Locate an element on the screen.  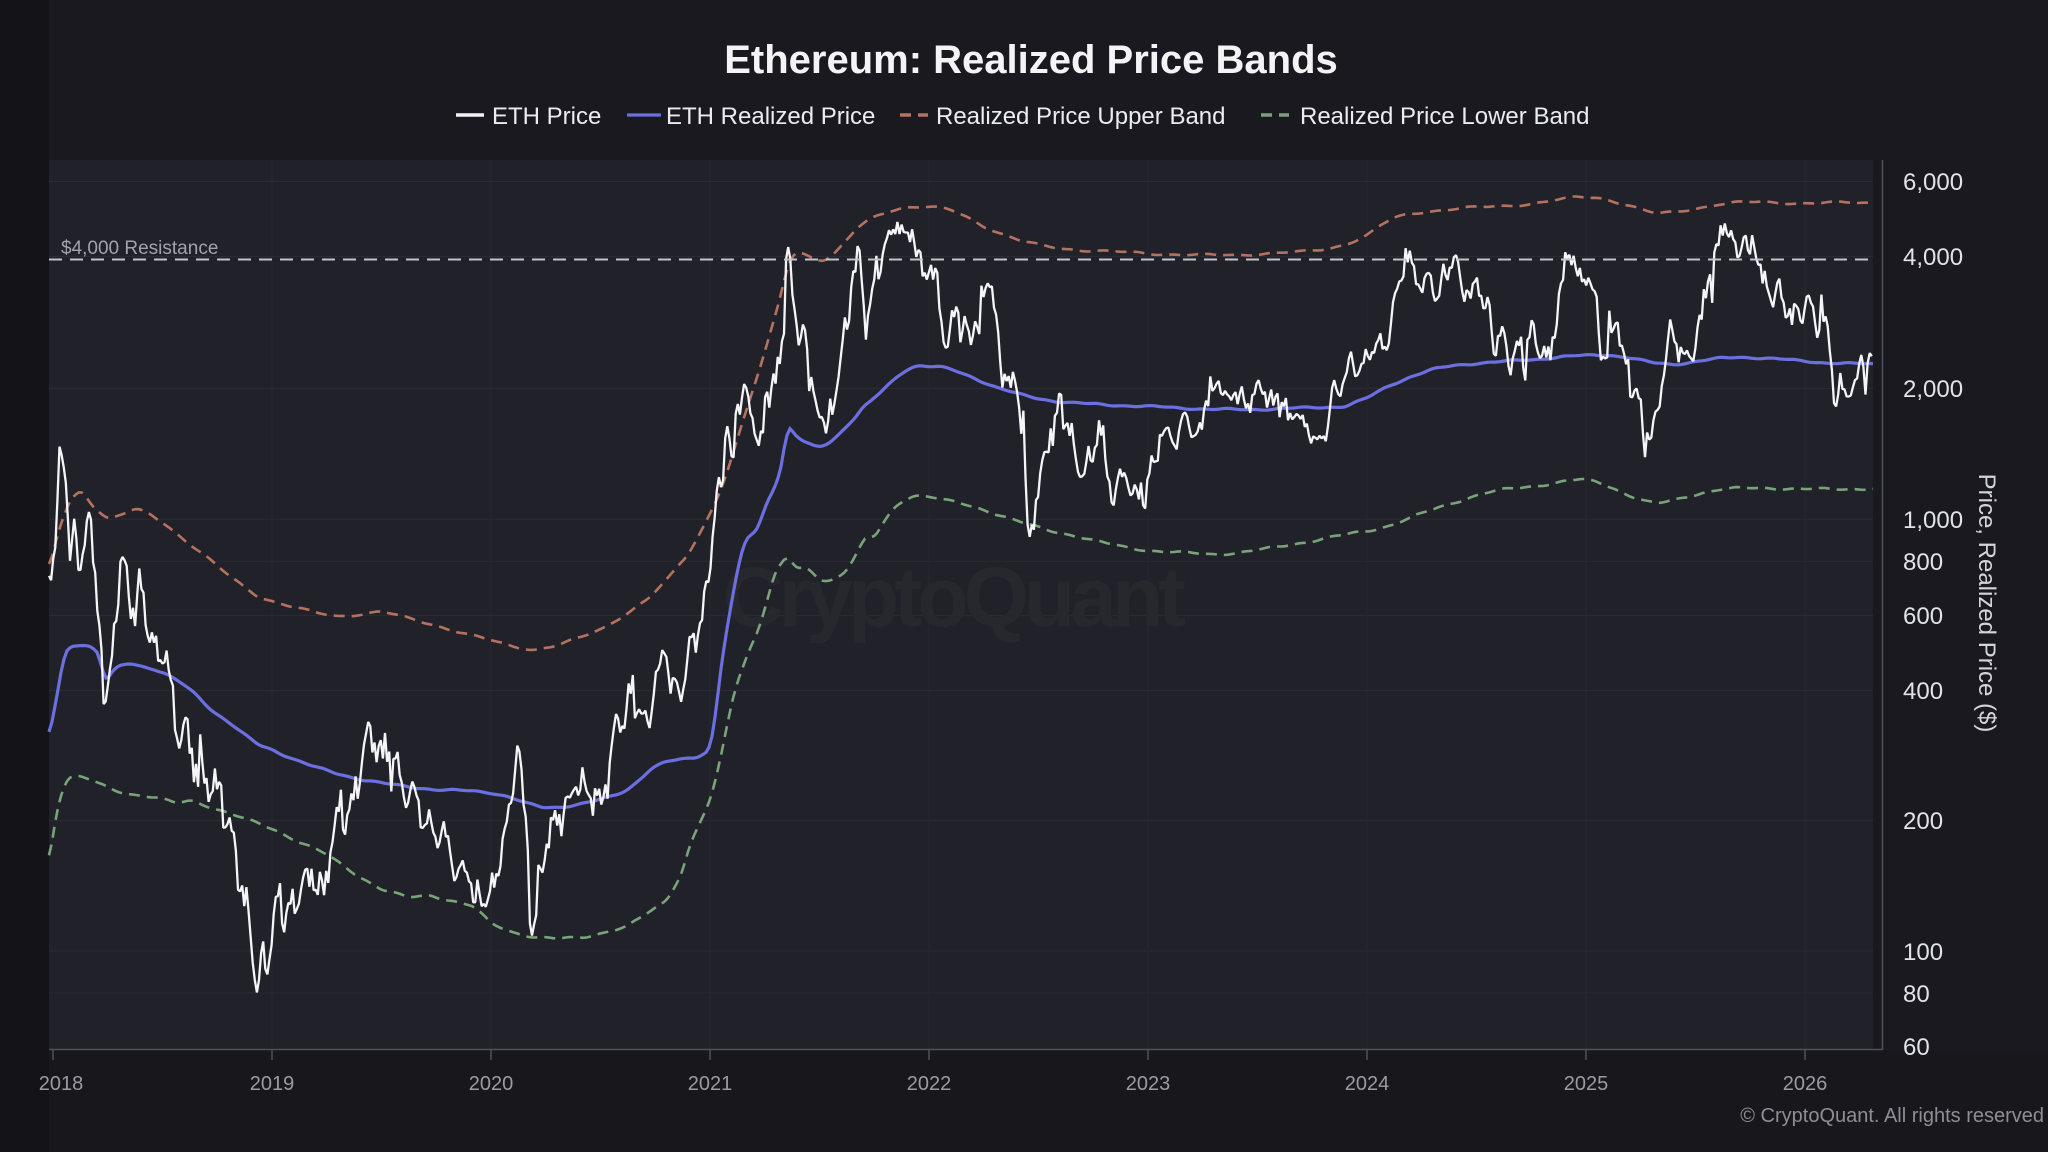
svg-text: 2,000 is located at coordinates (1933, 389).